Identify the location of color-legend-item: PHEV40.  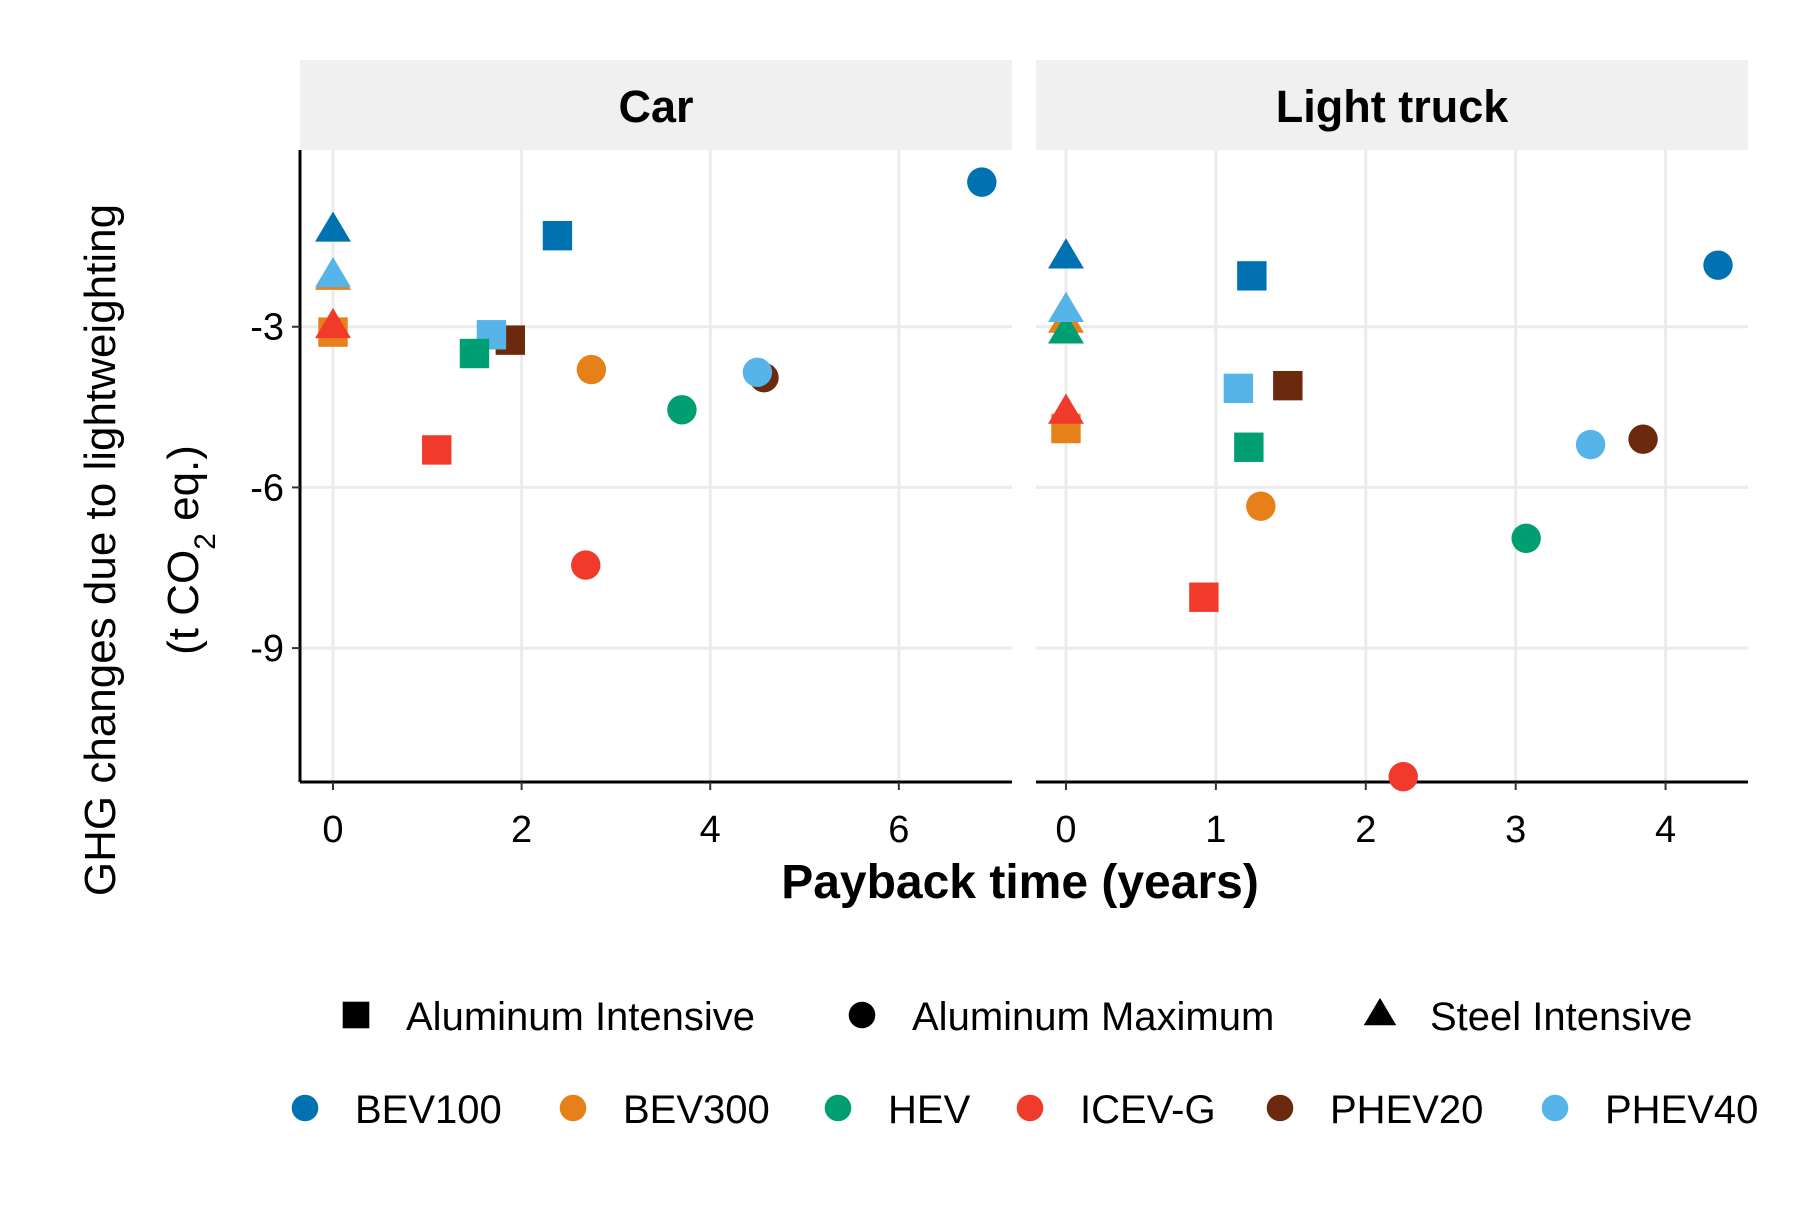
(1649, 1110).